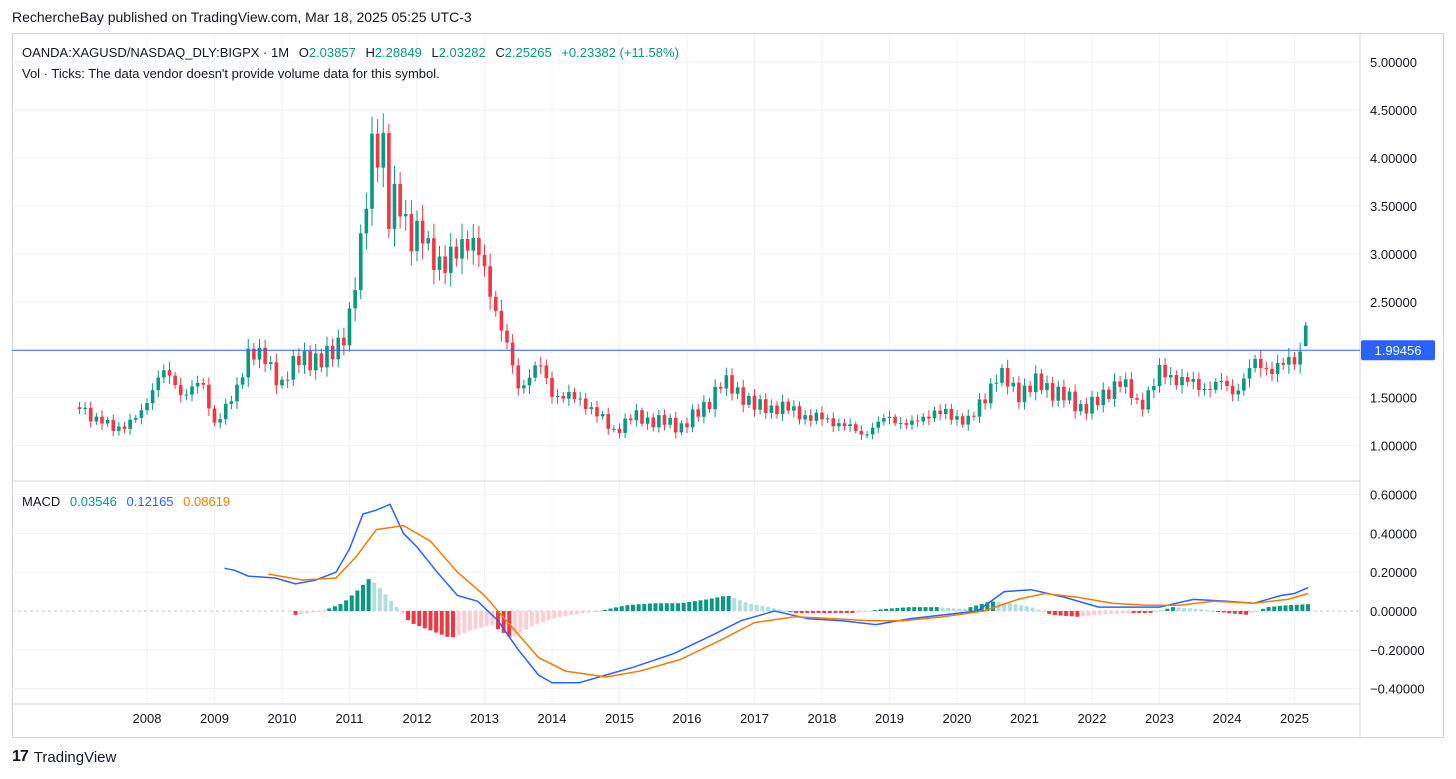 The width and height of the screenshot is (1456, 779). I want to click on x-tick-label: 2025, so click(1294, 718).